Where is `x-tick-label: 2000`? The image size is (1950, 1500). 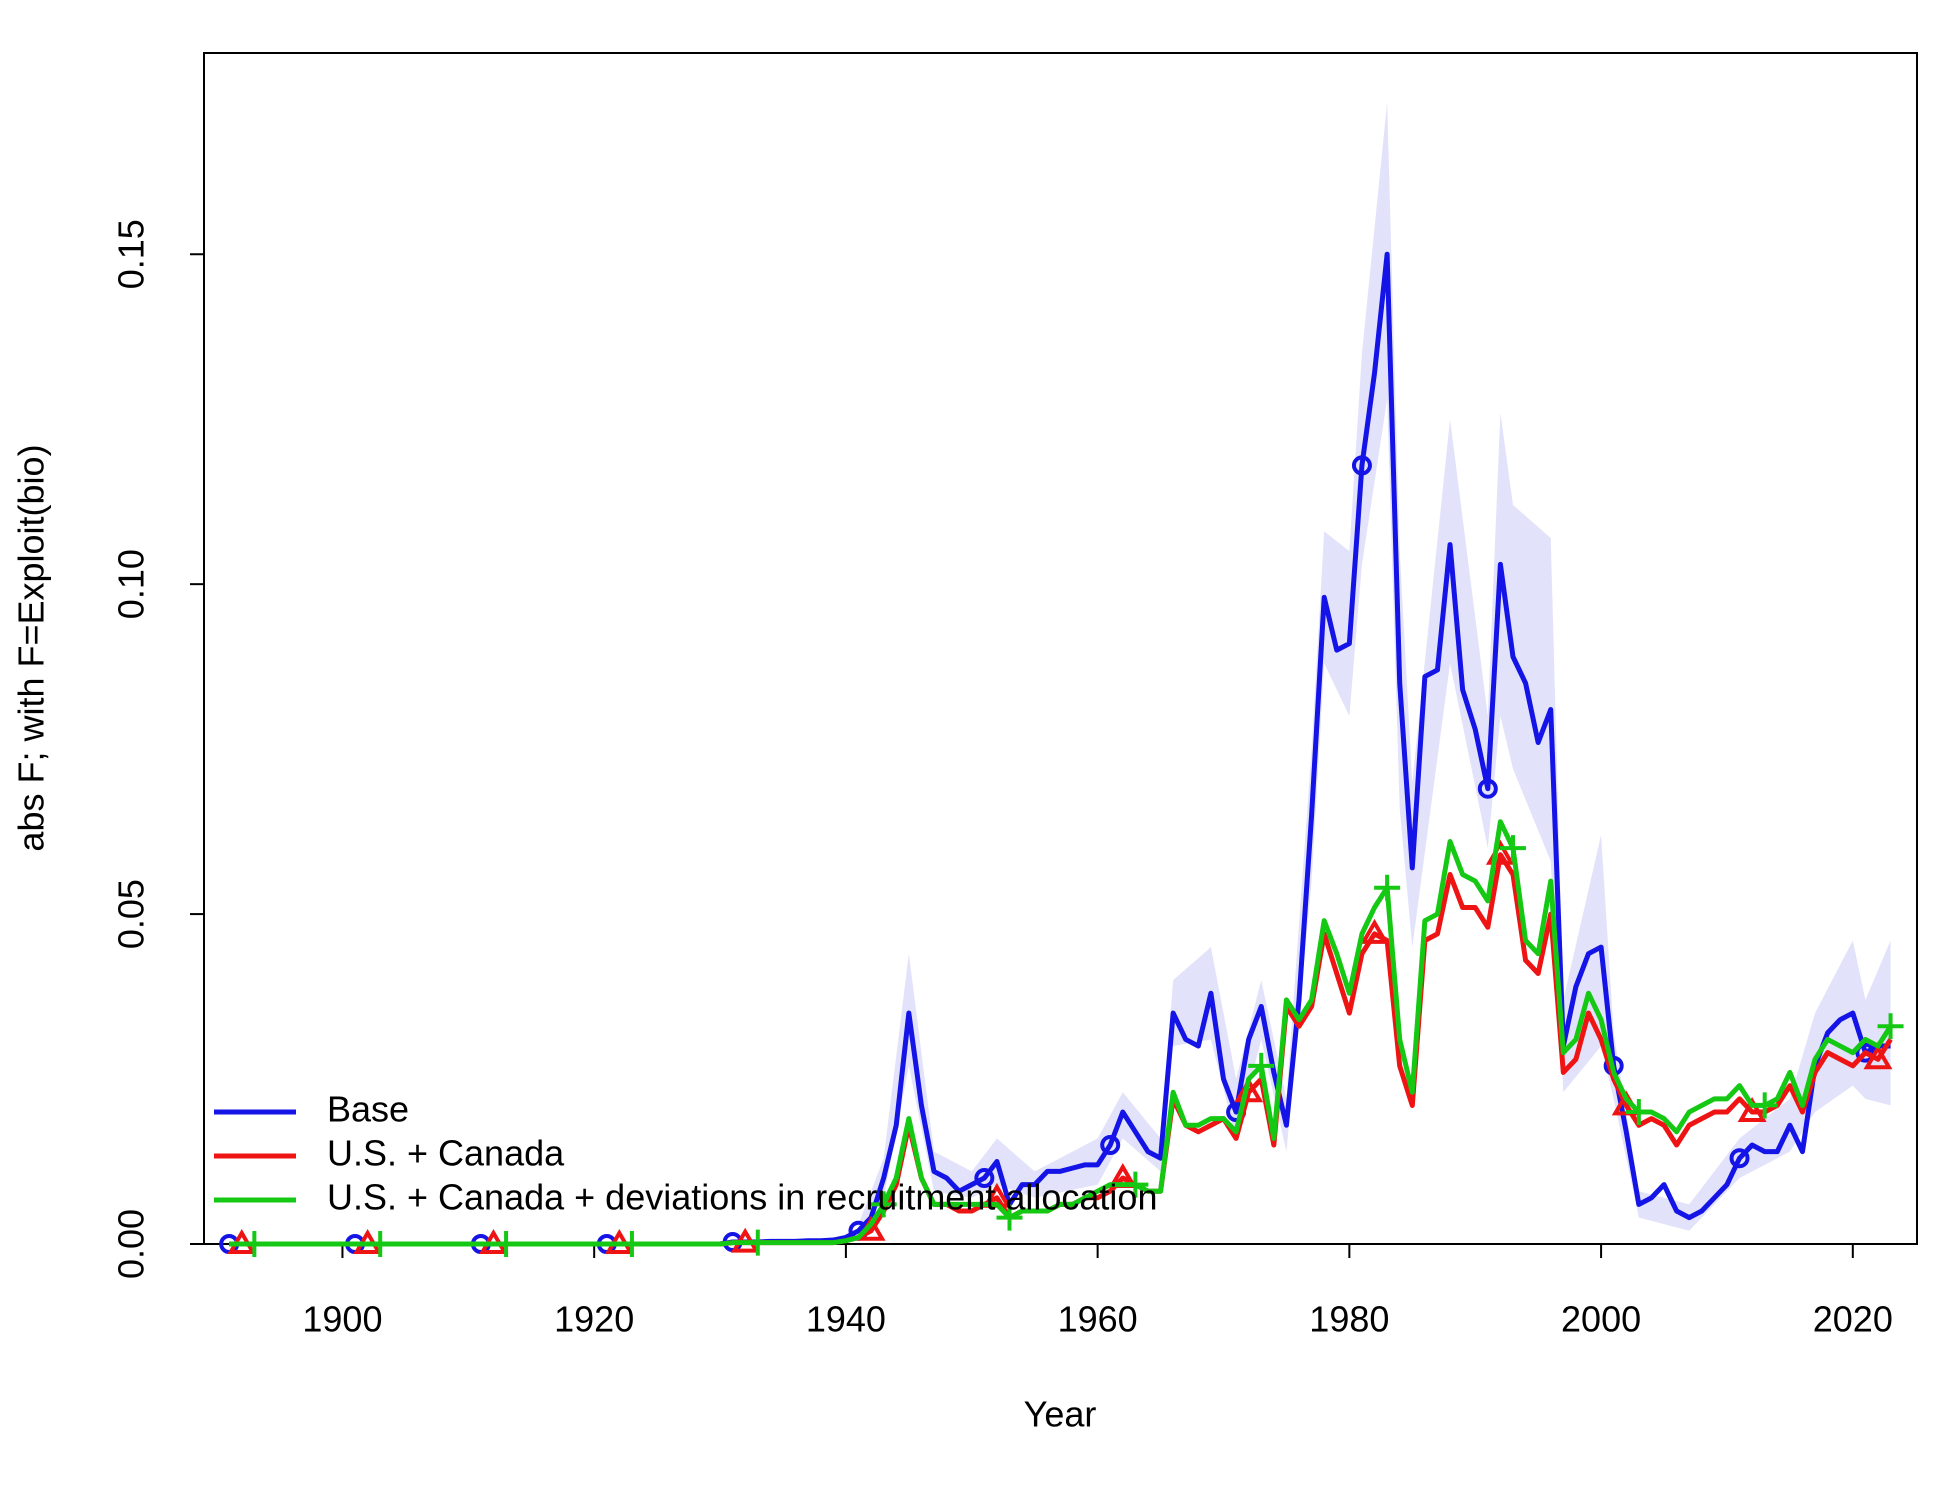 x-tick-label: 2000 is located at coordinates (1601, 1319).